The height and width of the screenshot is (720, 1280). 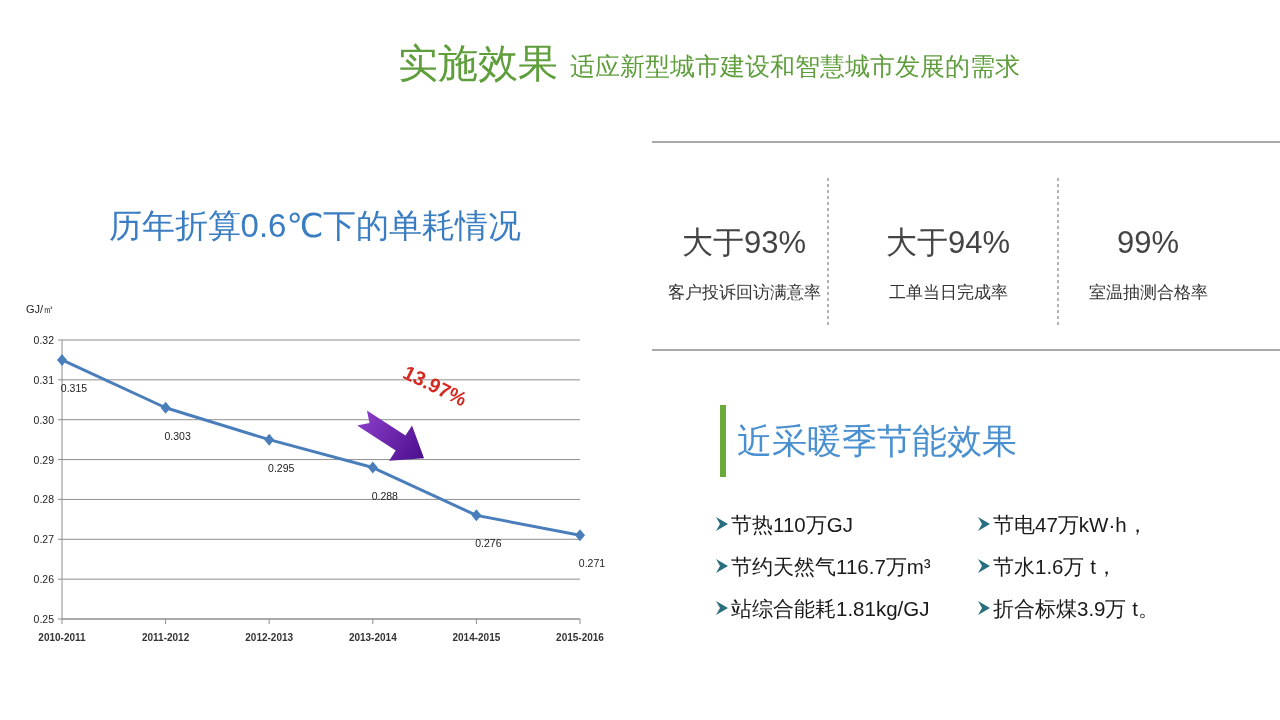 What do you see at coordinates (744, 242) in the screenshot?
I see `text: 大于93%` at bounding box center [744, 242].